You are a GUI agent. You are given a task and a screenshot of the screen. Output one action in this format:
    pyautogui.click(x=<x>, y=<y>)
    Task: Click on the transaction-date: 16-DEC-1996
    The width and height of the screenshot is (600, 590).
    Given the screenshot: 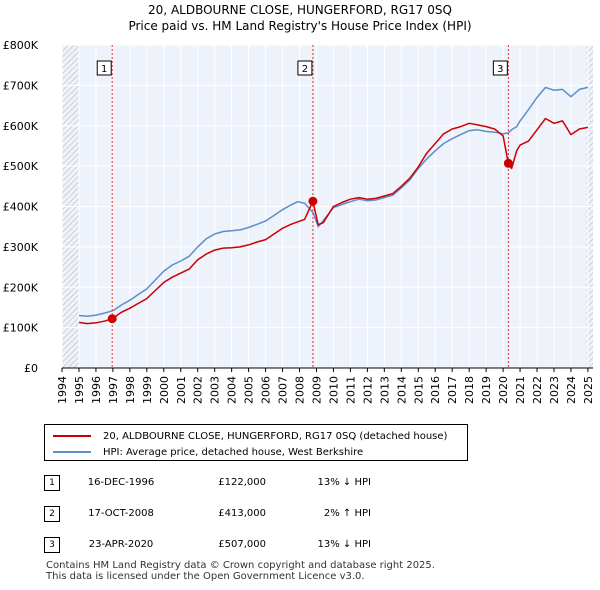 What is the action you would take?
    pyautogui.click(x=121, y=482)
    